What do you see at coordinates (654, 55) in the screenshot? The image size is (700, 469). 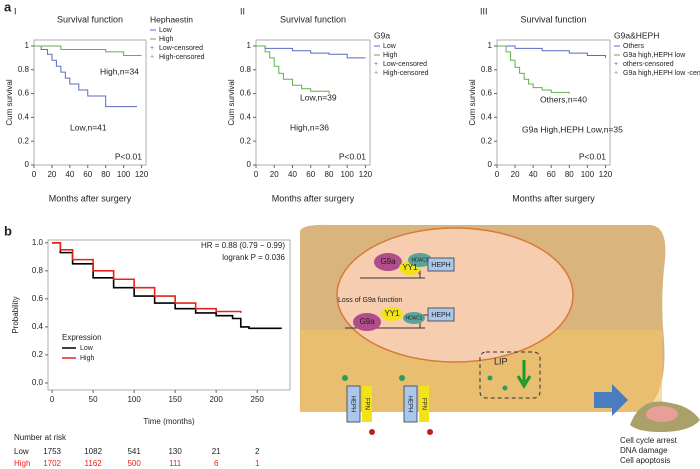 I see `legend-label: G9a high,HEPH low` at bounding box center [654, 55].